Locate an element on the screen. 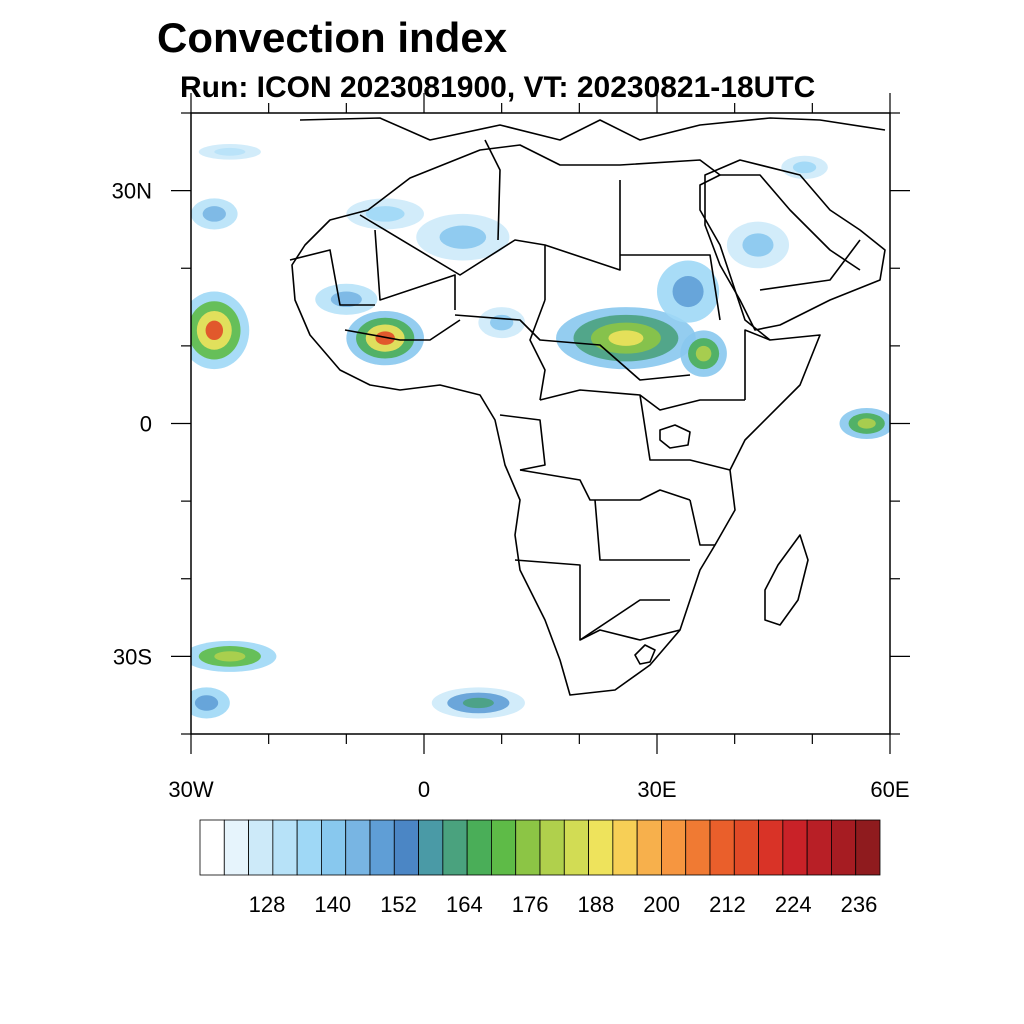 The width and height of the screenshot is (1024, 1024). convection-cell-algeria-patch is located at coordinates (385, 214).